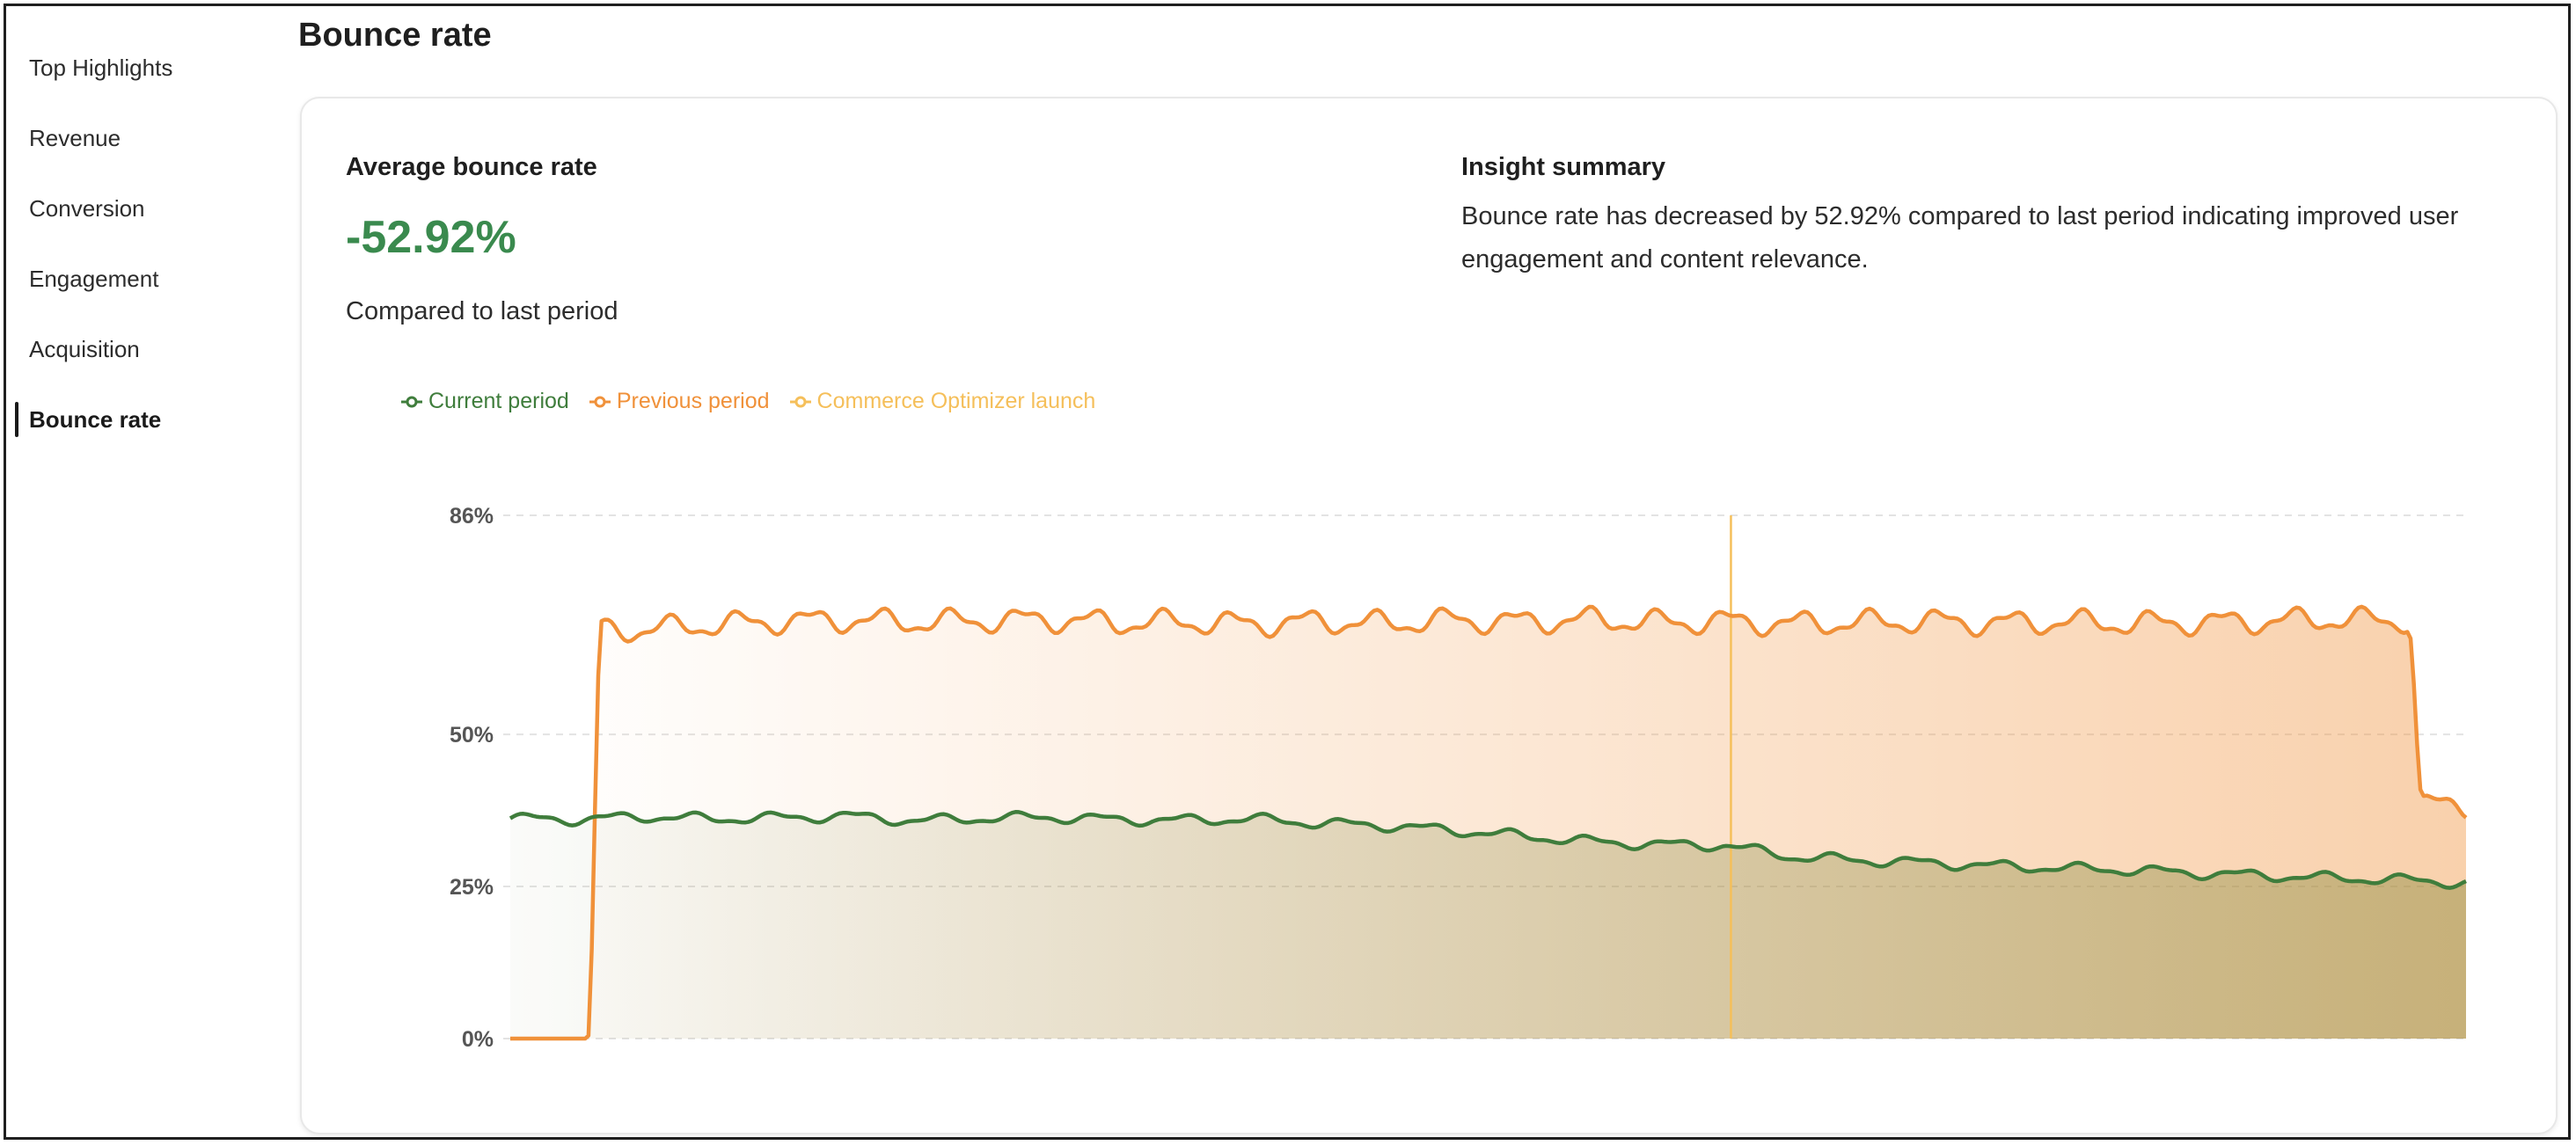 Image resolution: width=2576 pixels, height=1145 pixels. Describe the element at coordinates (693, 401) in the screenshot. I see `legend-label-previous-period: Previous period` at that location.